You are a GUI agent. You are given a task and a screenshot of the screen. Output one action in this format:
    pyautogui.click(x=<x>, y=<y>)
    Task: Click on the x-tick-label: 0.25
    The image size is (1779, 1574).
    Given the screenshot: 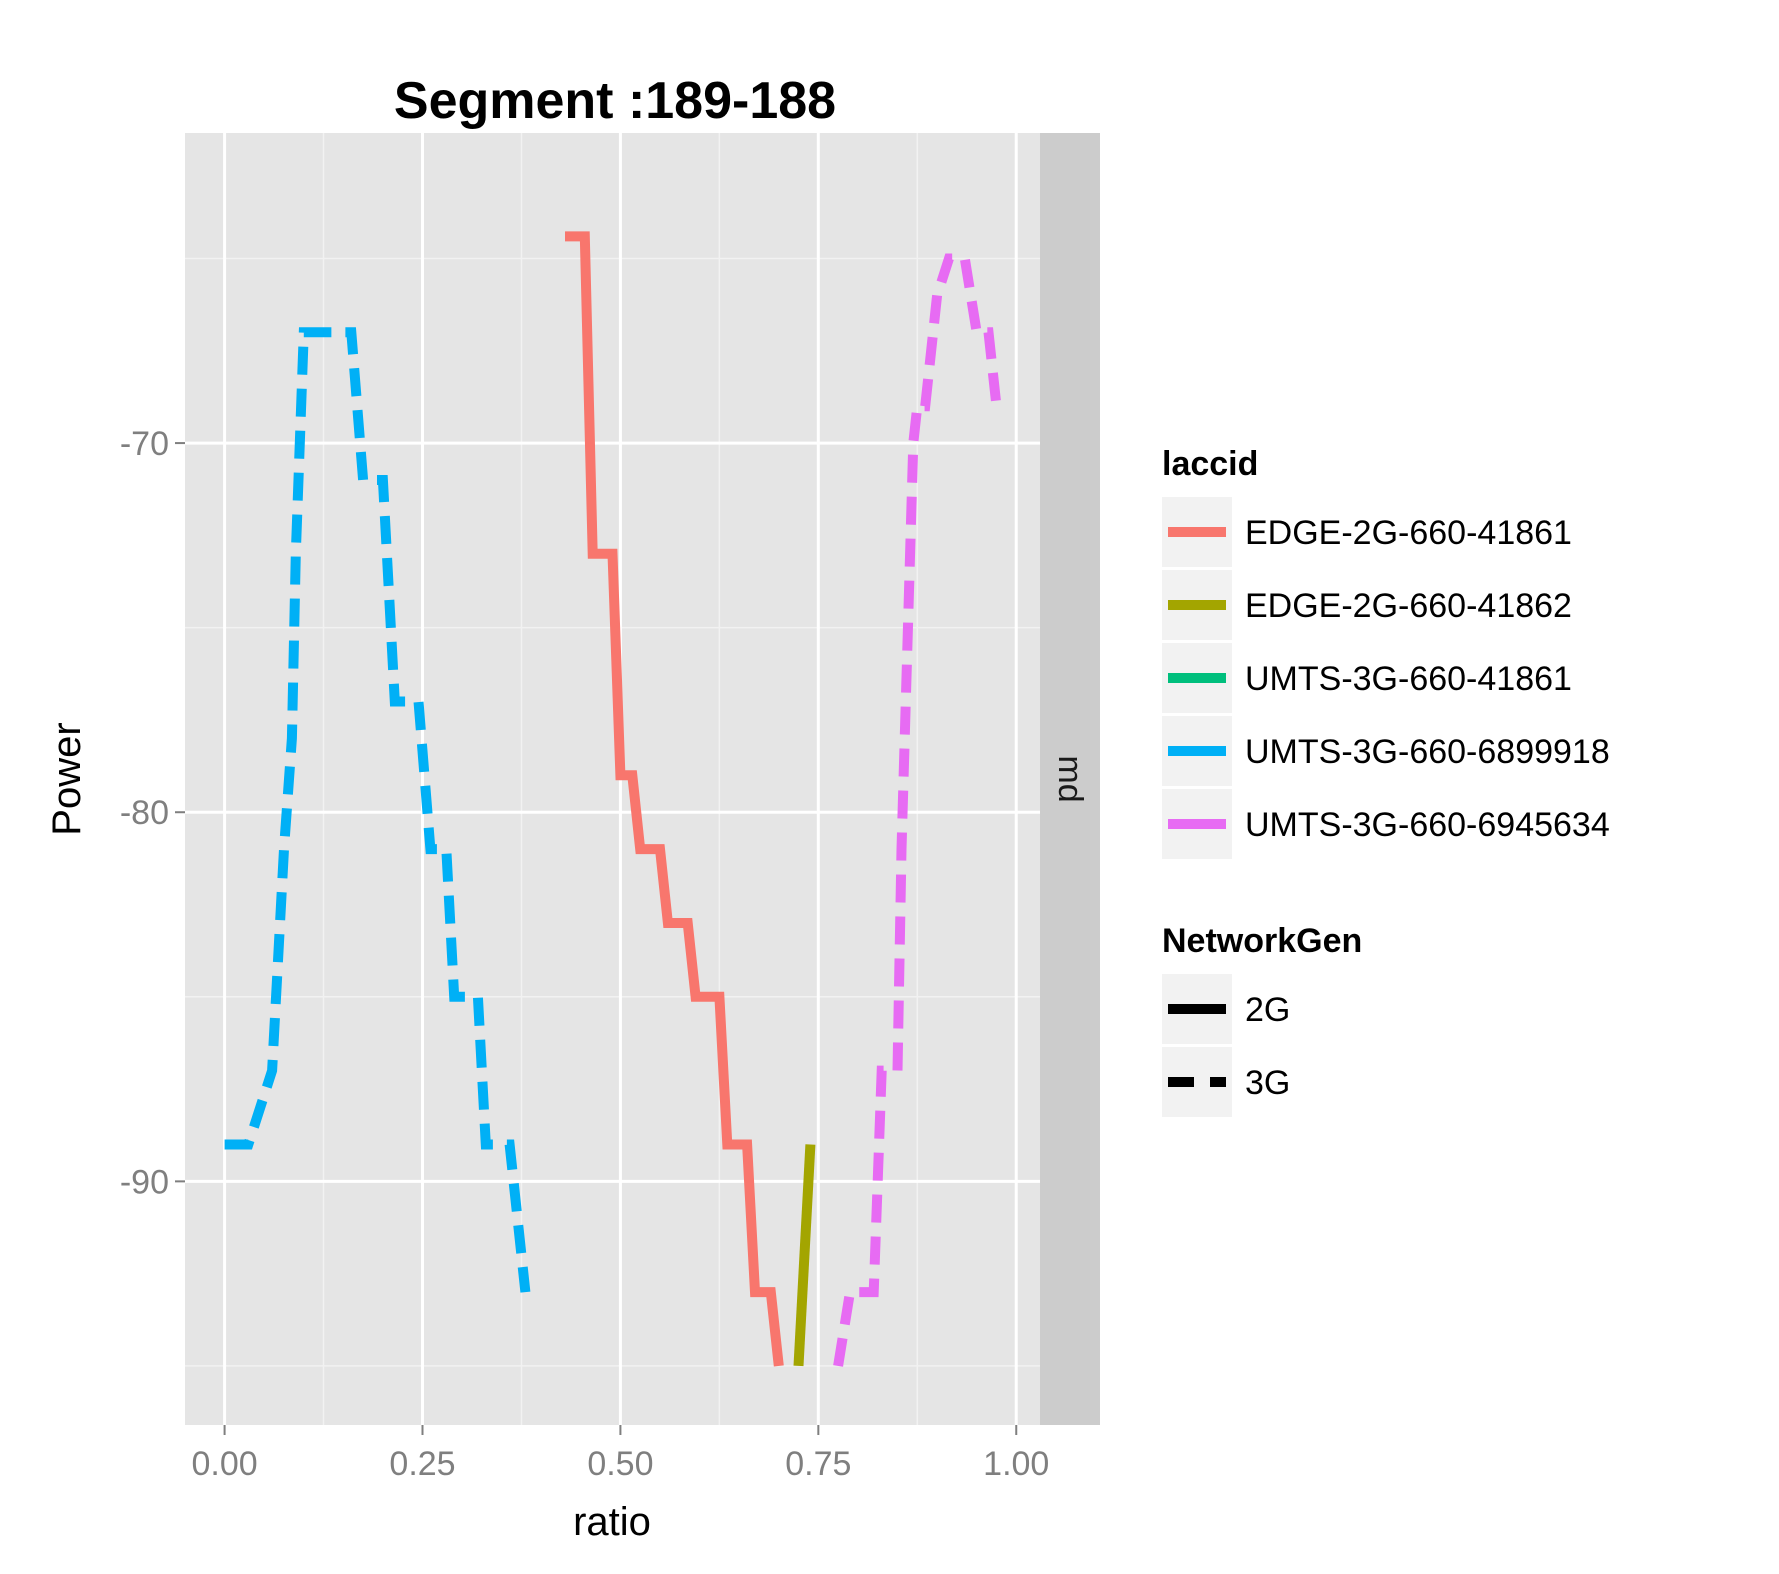 What is the action you would take?
    pyautogui.click(x=422, y=1464)
    